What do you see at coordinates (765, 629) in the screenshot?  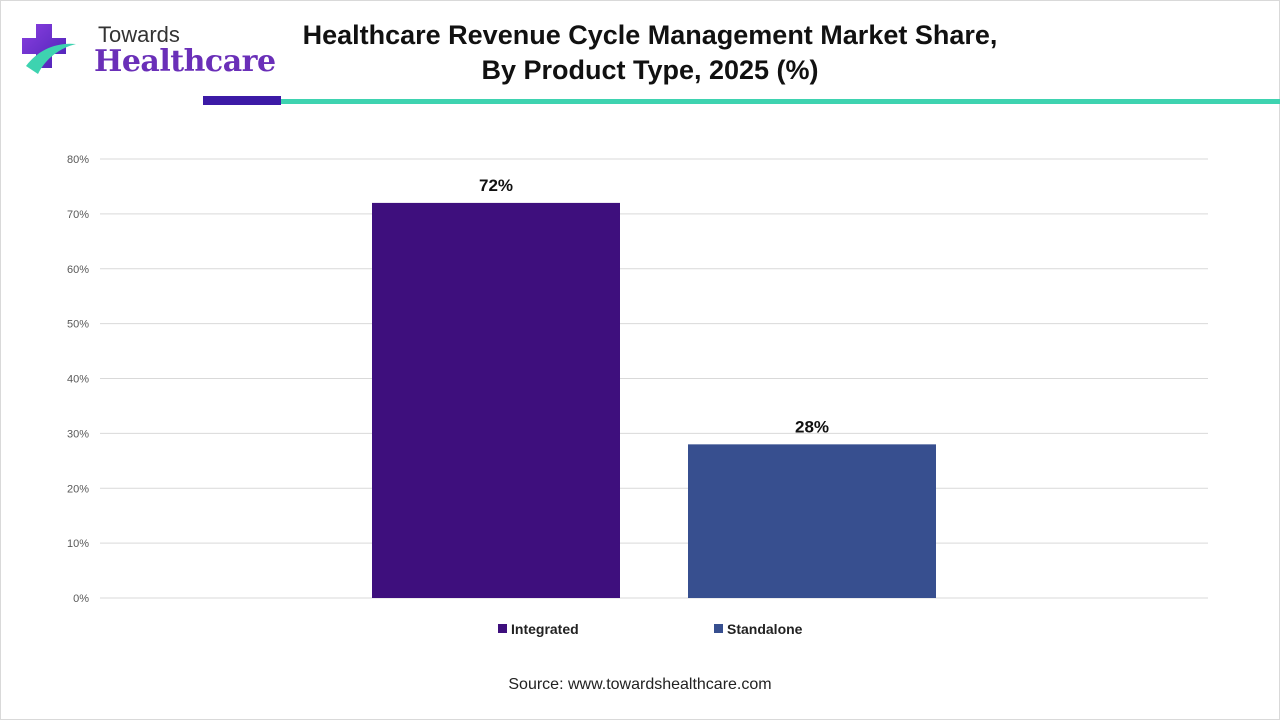 I see `legend-label: Standalone` at bounding box center [765, 629].